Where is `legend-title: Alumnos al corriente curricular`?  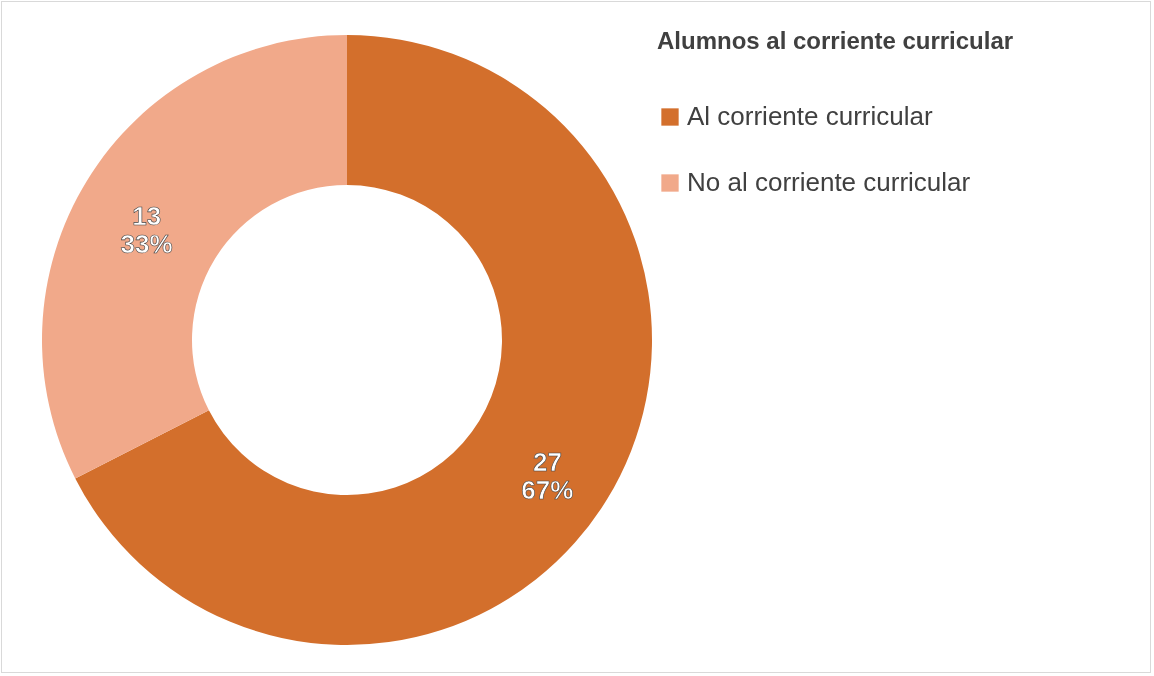 legend-title: Alumnos al corriente curricular is located at coordinates (835, 40).